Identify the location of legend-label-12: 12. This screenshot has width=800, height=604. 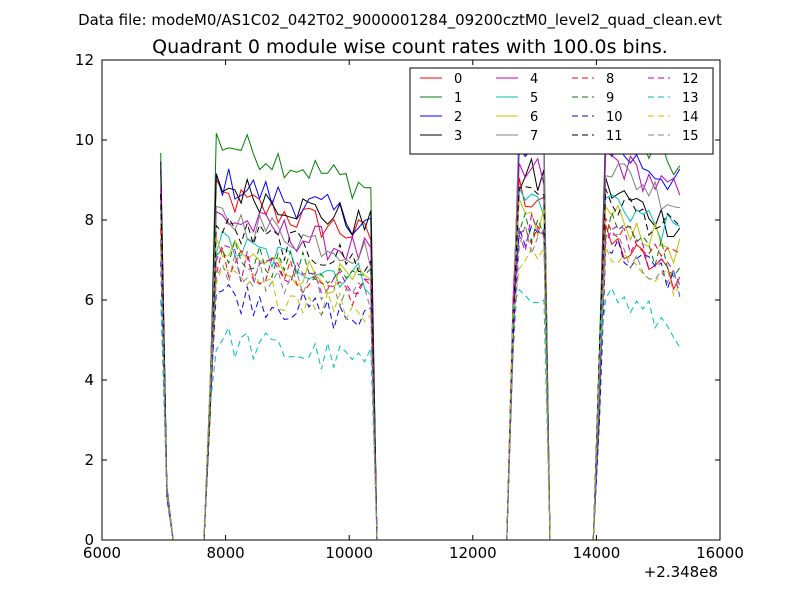
(690, 79).